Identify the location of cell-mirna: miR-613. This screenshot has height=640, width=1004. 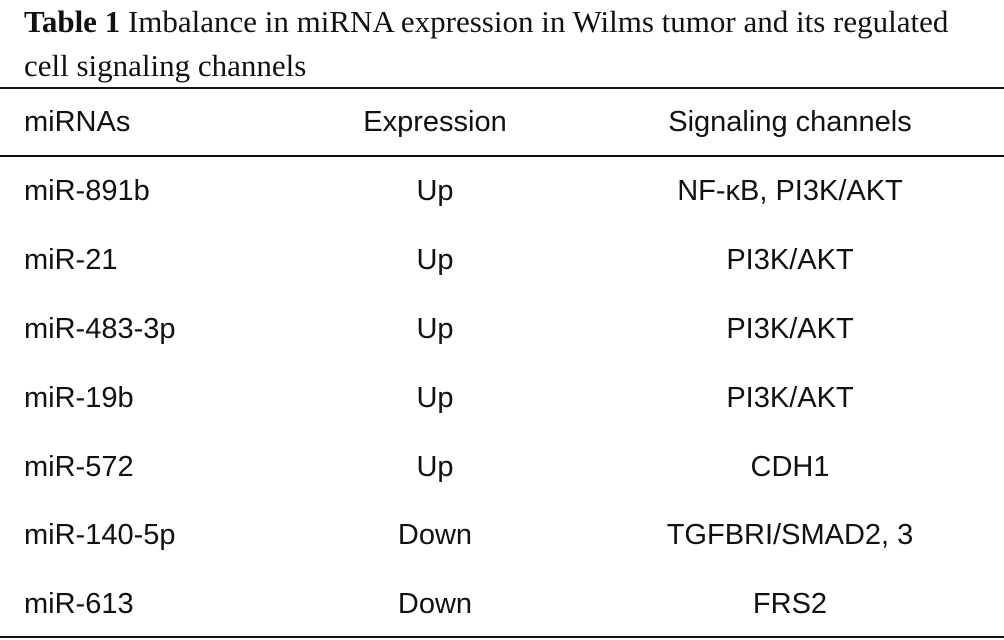
(79, 604).